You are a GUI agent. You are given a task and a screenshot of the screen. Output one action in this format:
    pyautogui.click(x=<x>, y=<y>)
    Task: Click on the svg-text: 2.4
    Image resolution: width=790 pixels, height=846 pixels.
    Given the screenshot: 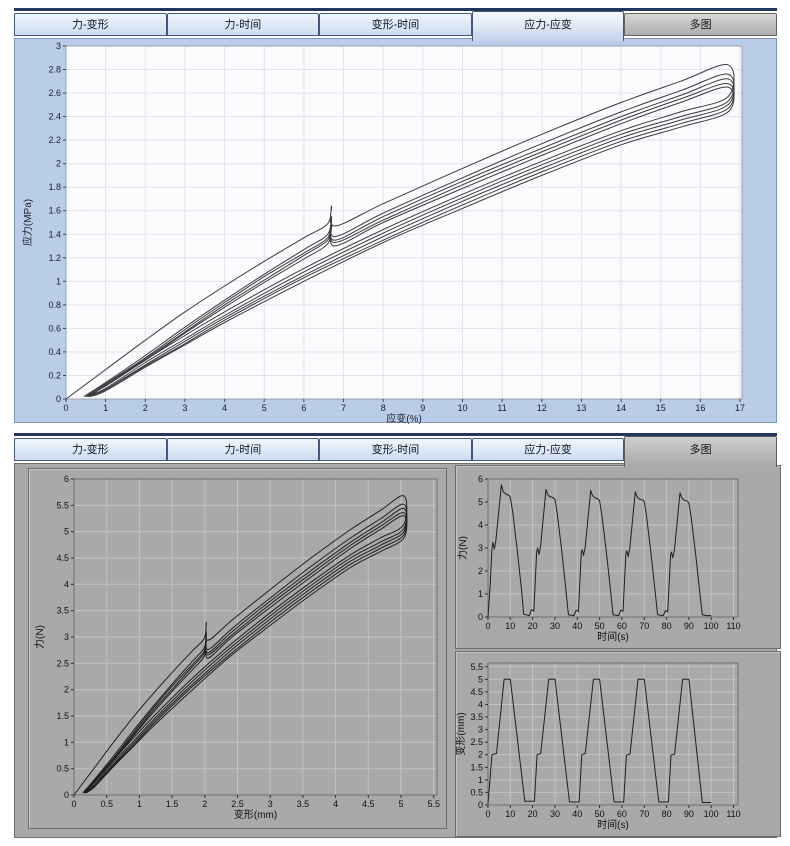 What is the action you would take?
    pyautogui.click(x=54, y=117)
    